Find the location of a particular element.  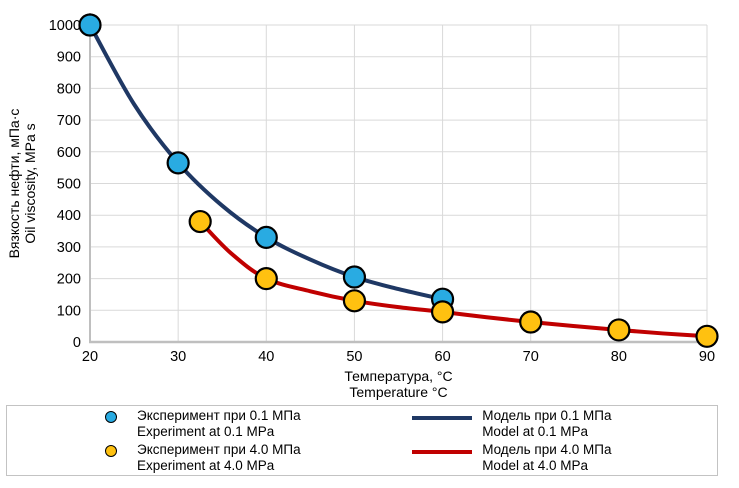

y-tick-label: 200 is located at coordinates (69, 280).